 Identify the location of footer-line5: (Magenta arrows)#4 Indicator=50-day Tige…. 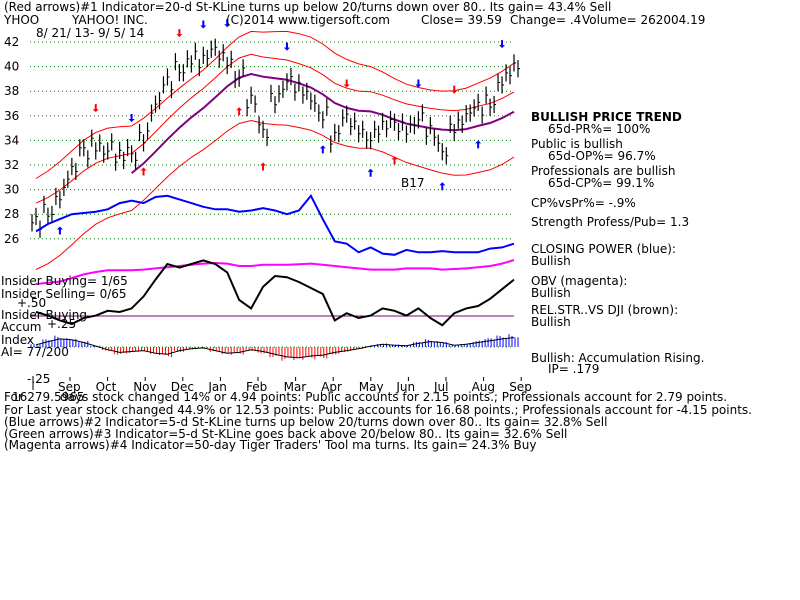
(270, 445).